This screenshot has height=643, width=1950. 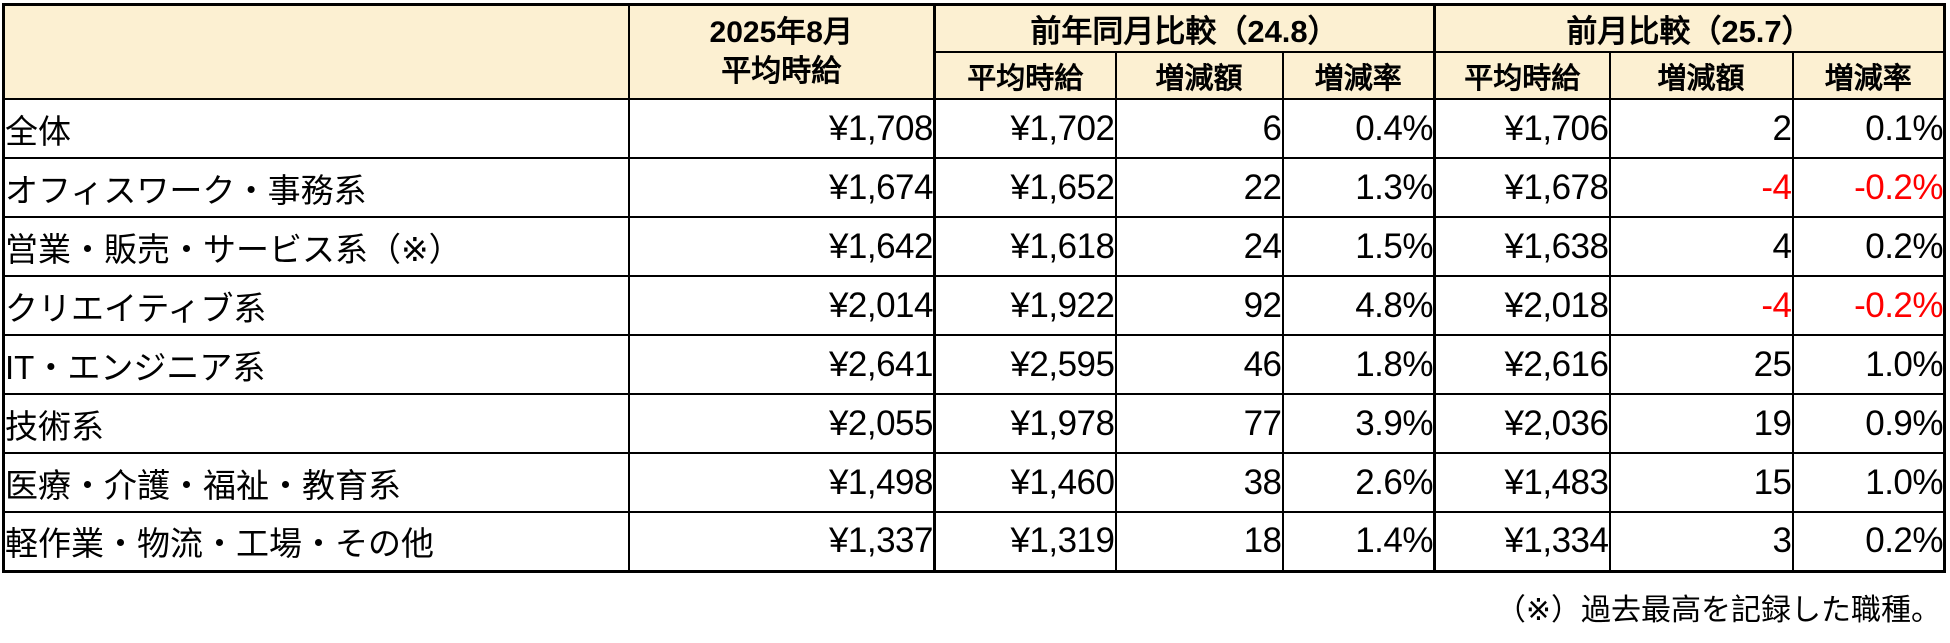 I want to click on mom-wage-cell: ¥2,036, so click(x=1522, y=423).